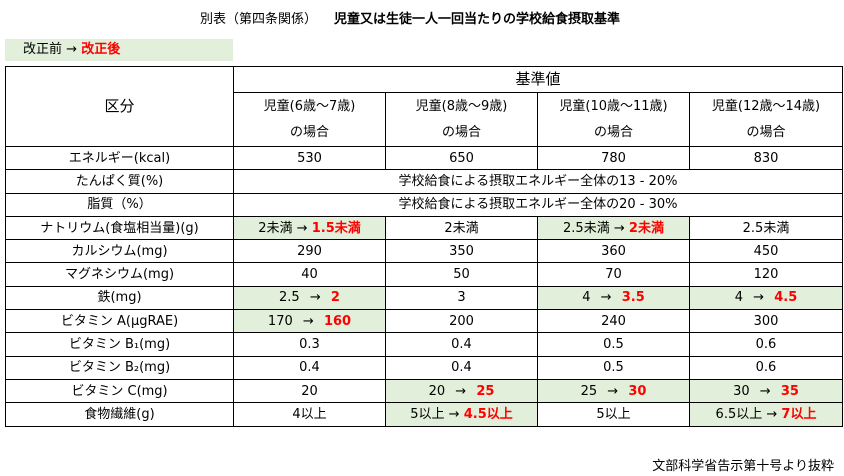  What do you see at coordinates (789, 391) in the screenshot?
I see `new-value: 35` at bounding box center [789, 391].